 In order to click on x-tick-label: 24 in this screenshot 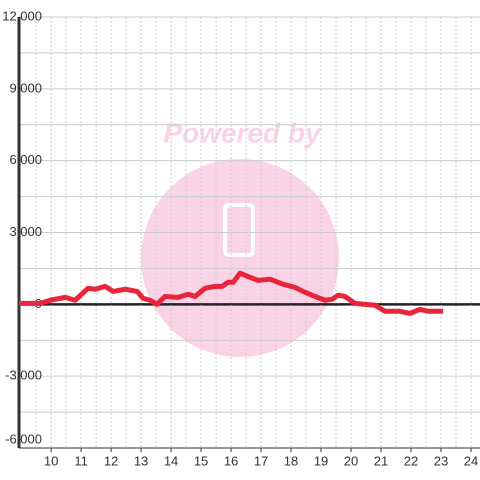, I will do `click(471, 460)`.